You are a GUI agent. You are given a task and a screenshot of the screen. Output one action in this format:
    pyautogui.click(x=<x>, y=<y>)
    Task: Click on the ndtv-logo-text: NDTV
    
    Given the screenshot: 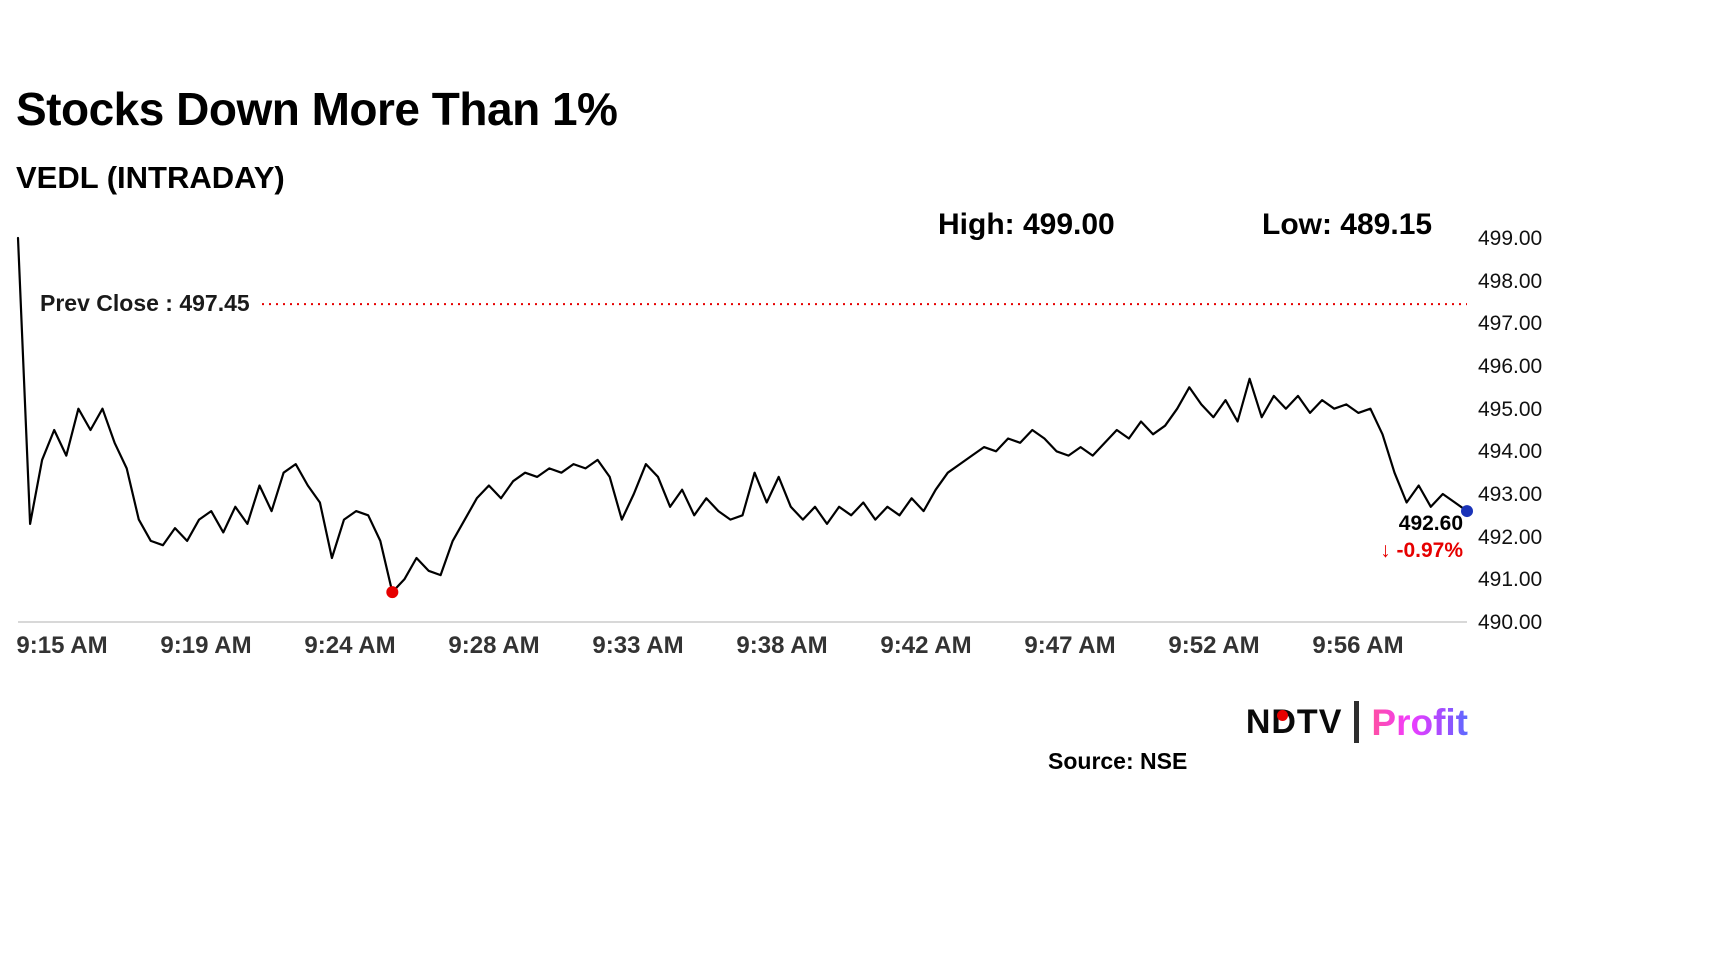 What is the action you would take?
    pyautogui.click(x=1294, y=722)
    